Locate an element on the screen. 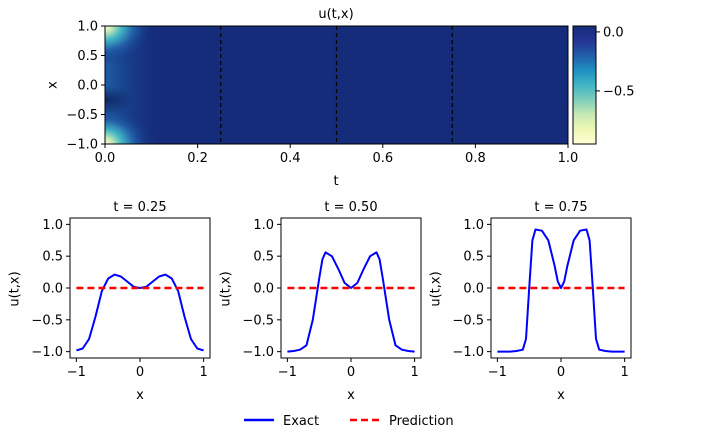 This screenshot has height=433, width=701. subplot-title: t = 0.50 is located at coordinates (350, 207).